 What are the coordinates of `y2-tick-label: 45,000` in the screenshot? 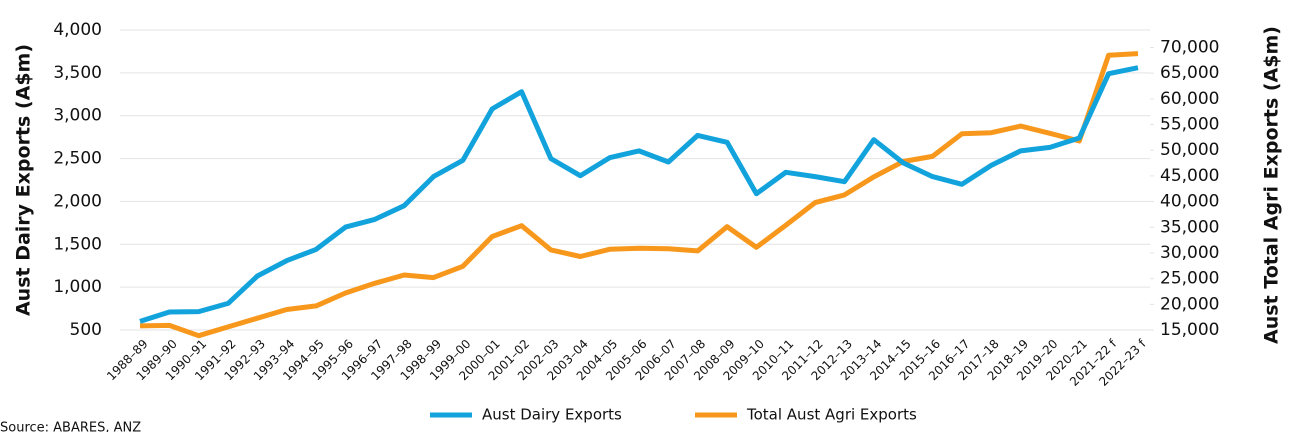 It's located at (1189, 176).